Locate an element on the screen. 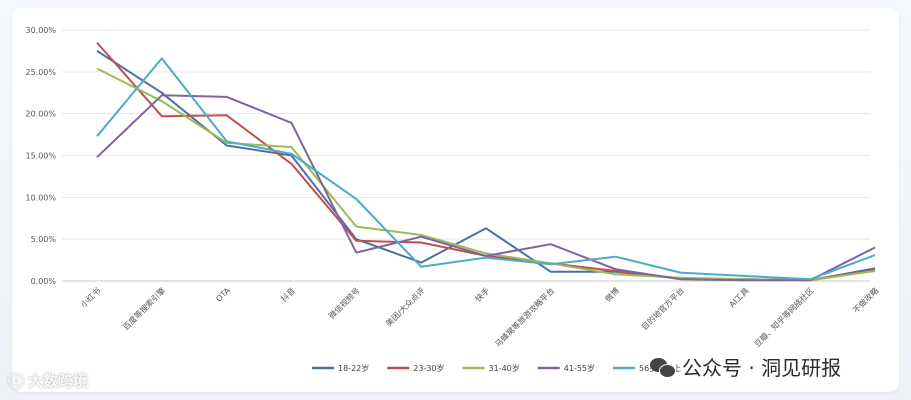  y-tick-label: 5.00% is located at coordinates (44, 239).